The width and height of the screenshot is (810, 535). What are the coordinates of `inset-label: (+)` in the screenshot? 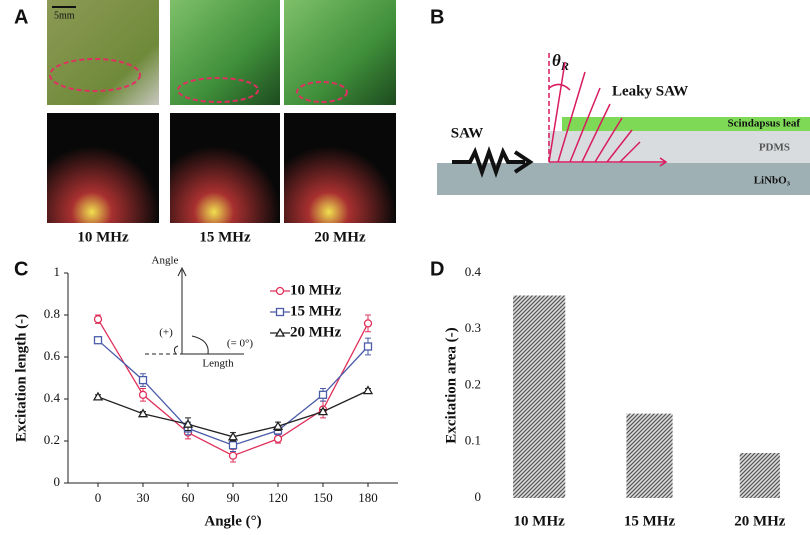 It's located at (166, 333).